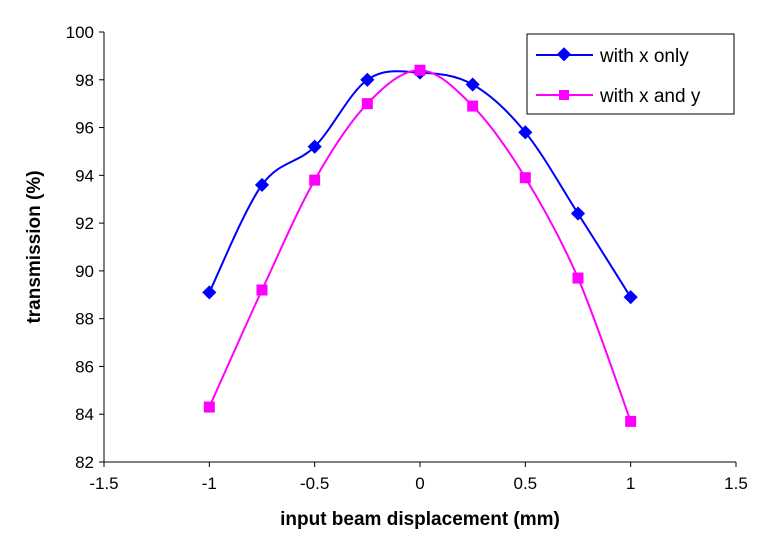  What do you see at coordinates (84, 128) in the screenshot?
I see `y-tick-label: 96` at bounding box center [84, 128].